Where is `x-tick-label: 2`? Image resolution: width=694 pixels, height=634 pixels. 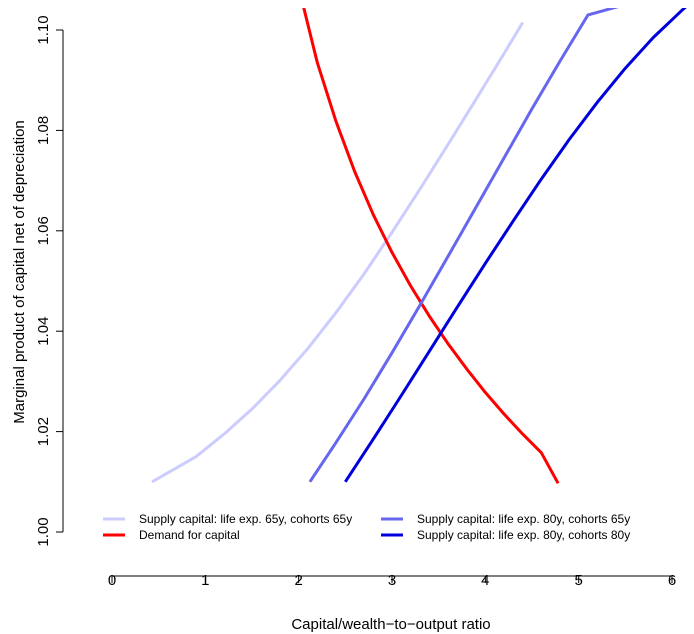
x-tick-label: 2 is located at coordinates (298, 580).